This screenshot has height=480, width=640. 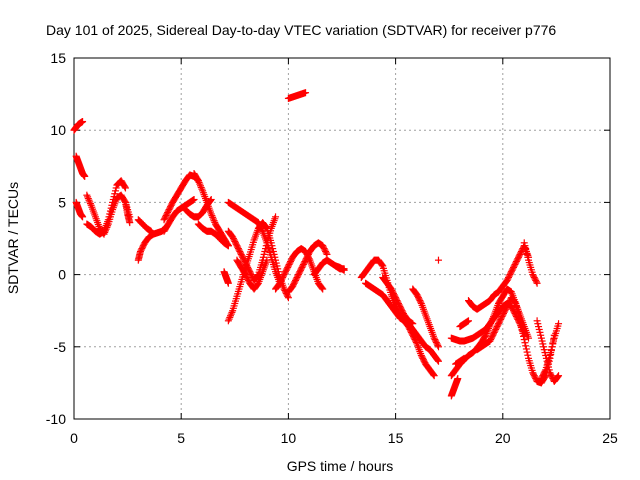 I want to click on y-tick-label: 5, so click(x=62, y=202).